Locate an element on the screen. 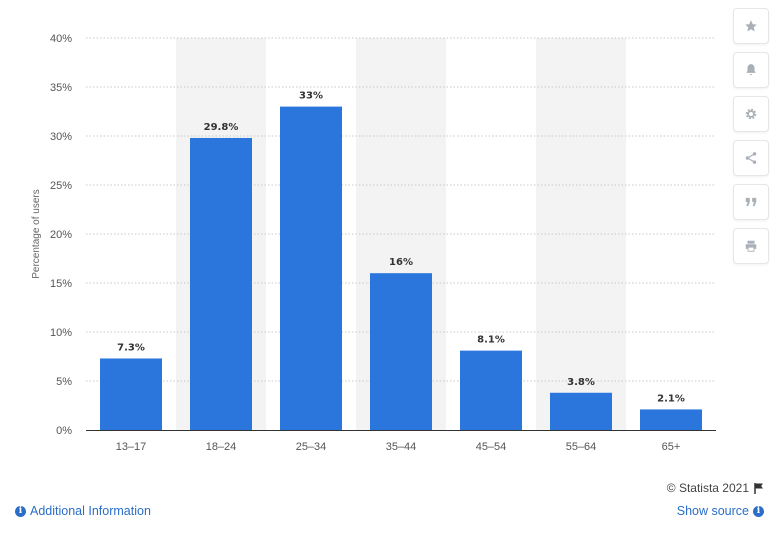 The height and width of the screenshot is (535, 780). x-tick-label: 25–34 is located at coordinates (311, 447).